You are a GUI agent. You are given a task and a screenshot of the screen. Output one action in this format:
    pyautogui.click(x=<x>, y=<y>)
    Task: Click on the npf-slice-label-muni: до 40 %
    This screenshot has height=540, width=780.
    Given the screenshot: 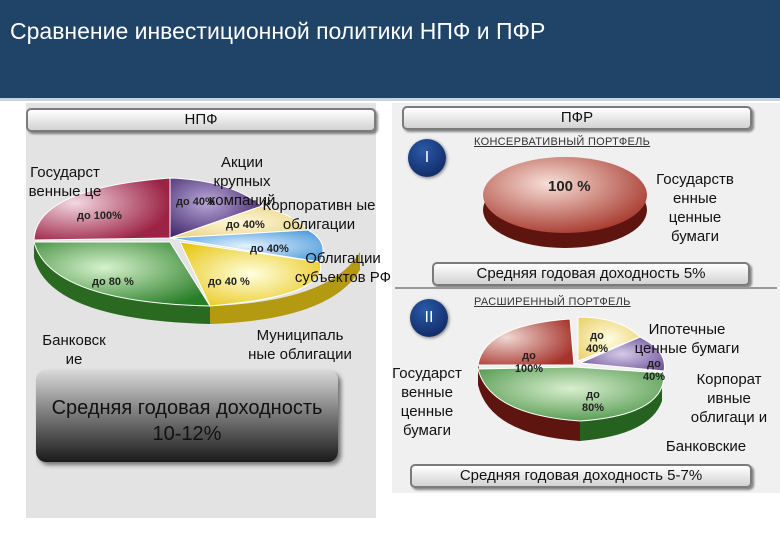 What is the action you would take?
    pyautogui.click(x=229, y=282)
    